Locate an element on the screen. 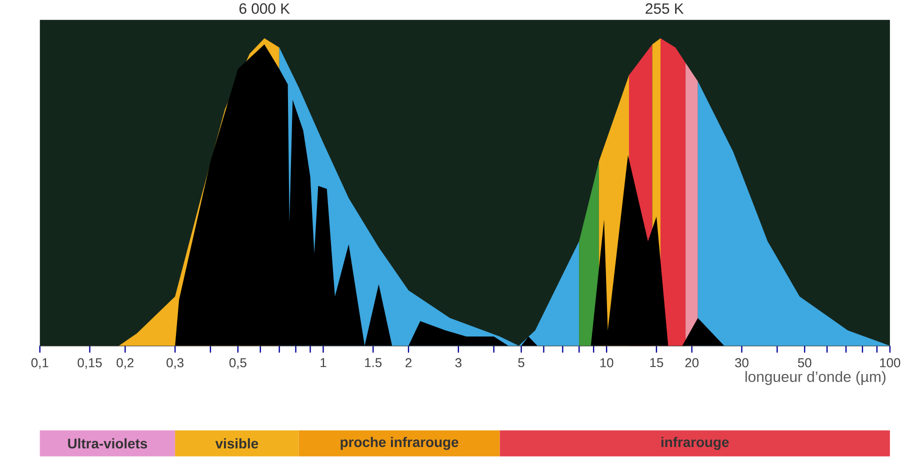 This screenshot has height=470, width=904. series-label: visible is located at coordinates (236, 443).